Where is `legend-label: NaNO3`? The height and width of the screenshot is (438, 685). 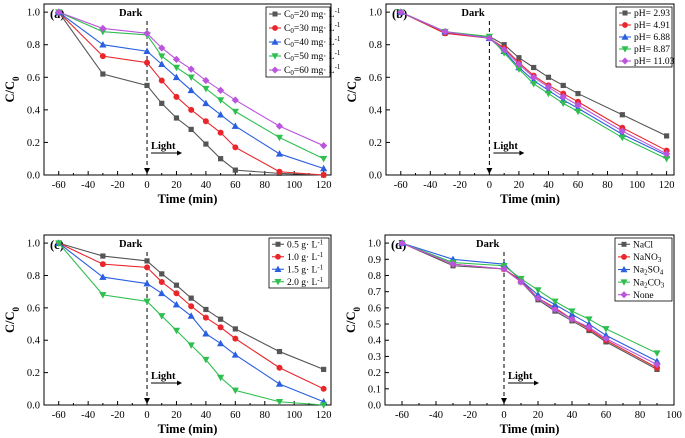
legend-label: NaNO3 is located at coordinates (647, 258).